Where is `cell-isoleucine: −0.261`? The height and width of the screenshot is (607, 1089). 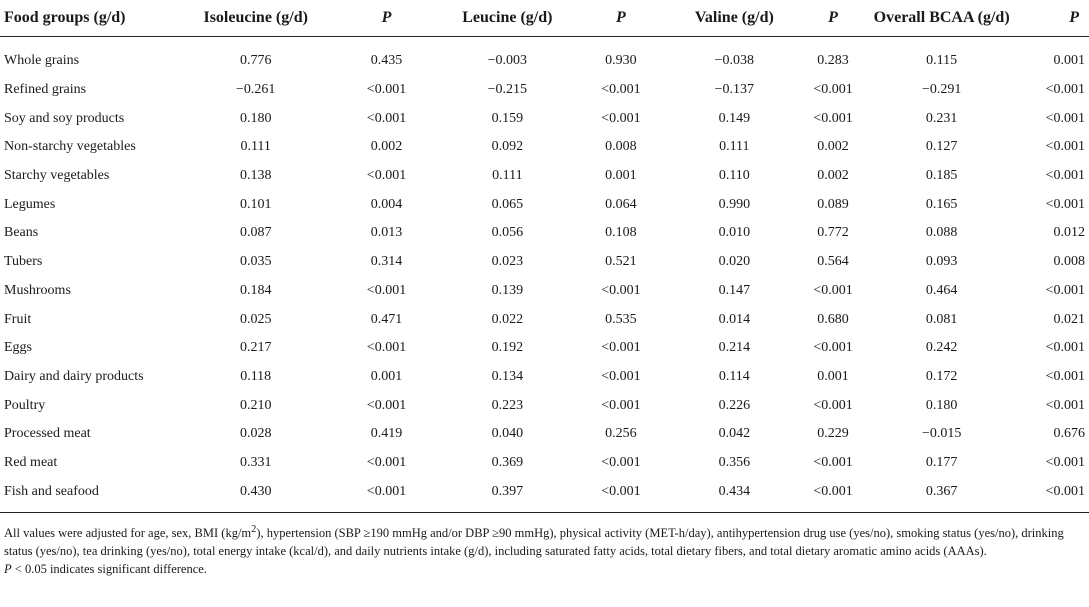 cell-isoleucine: −0.261 is located at coordinates (255, 90).